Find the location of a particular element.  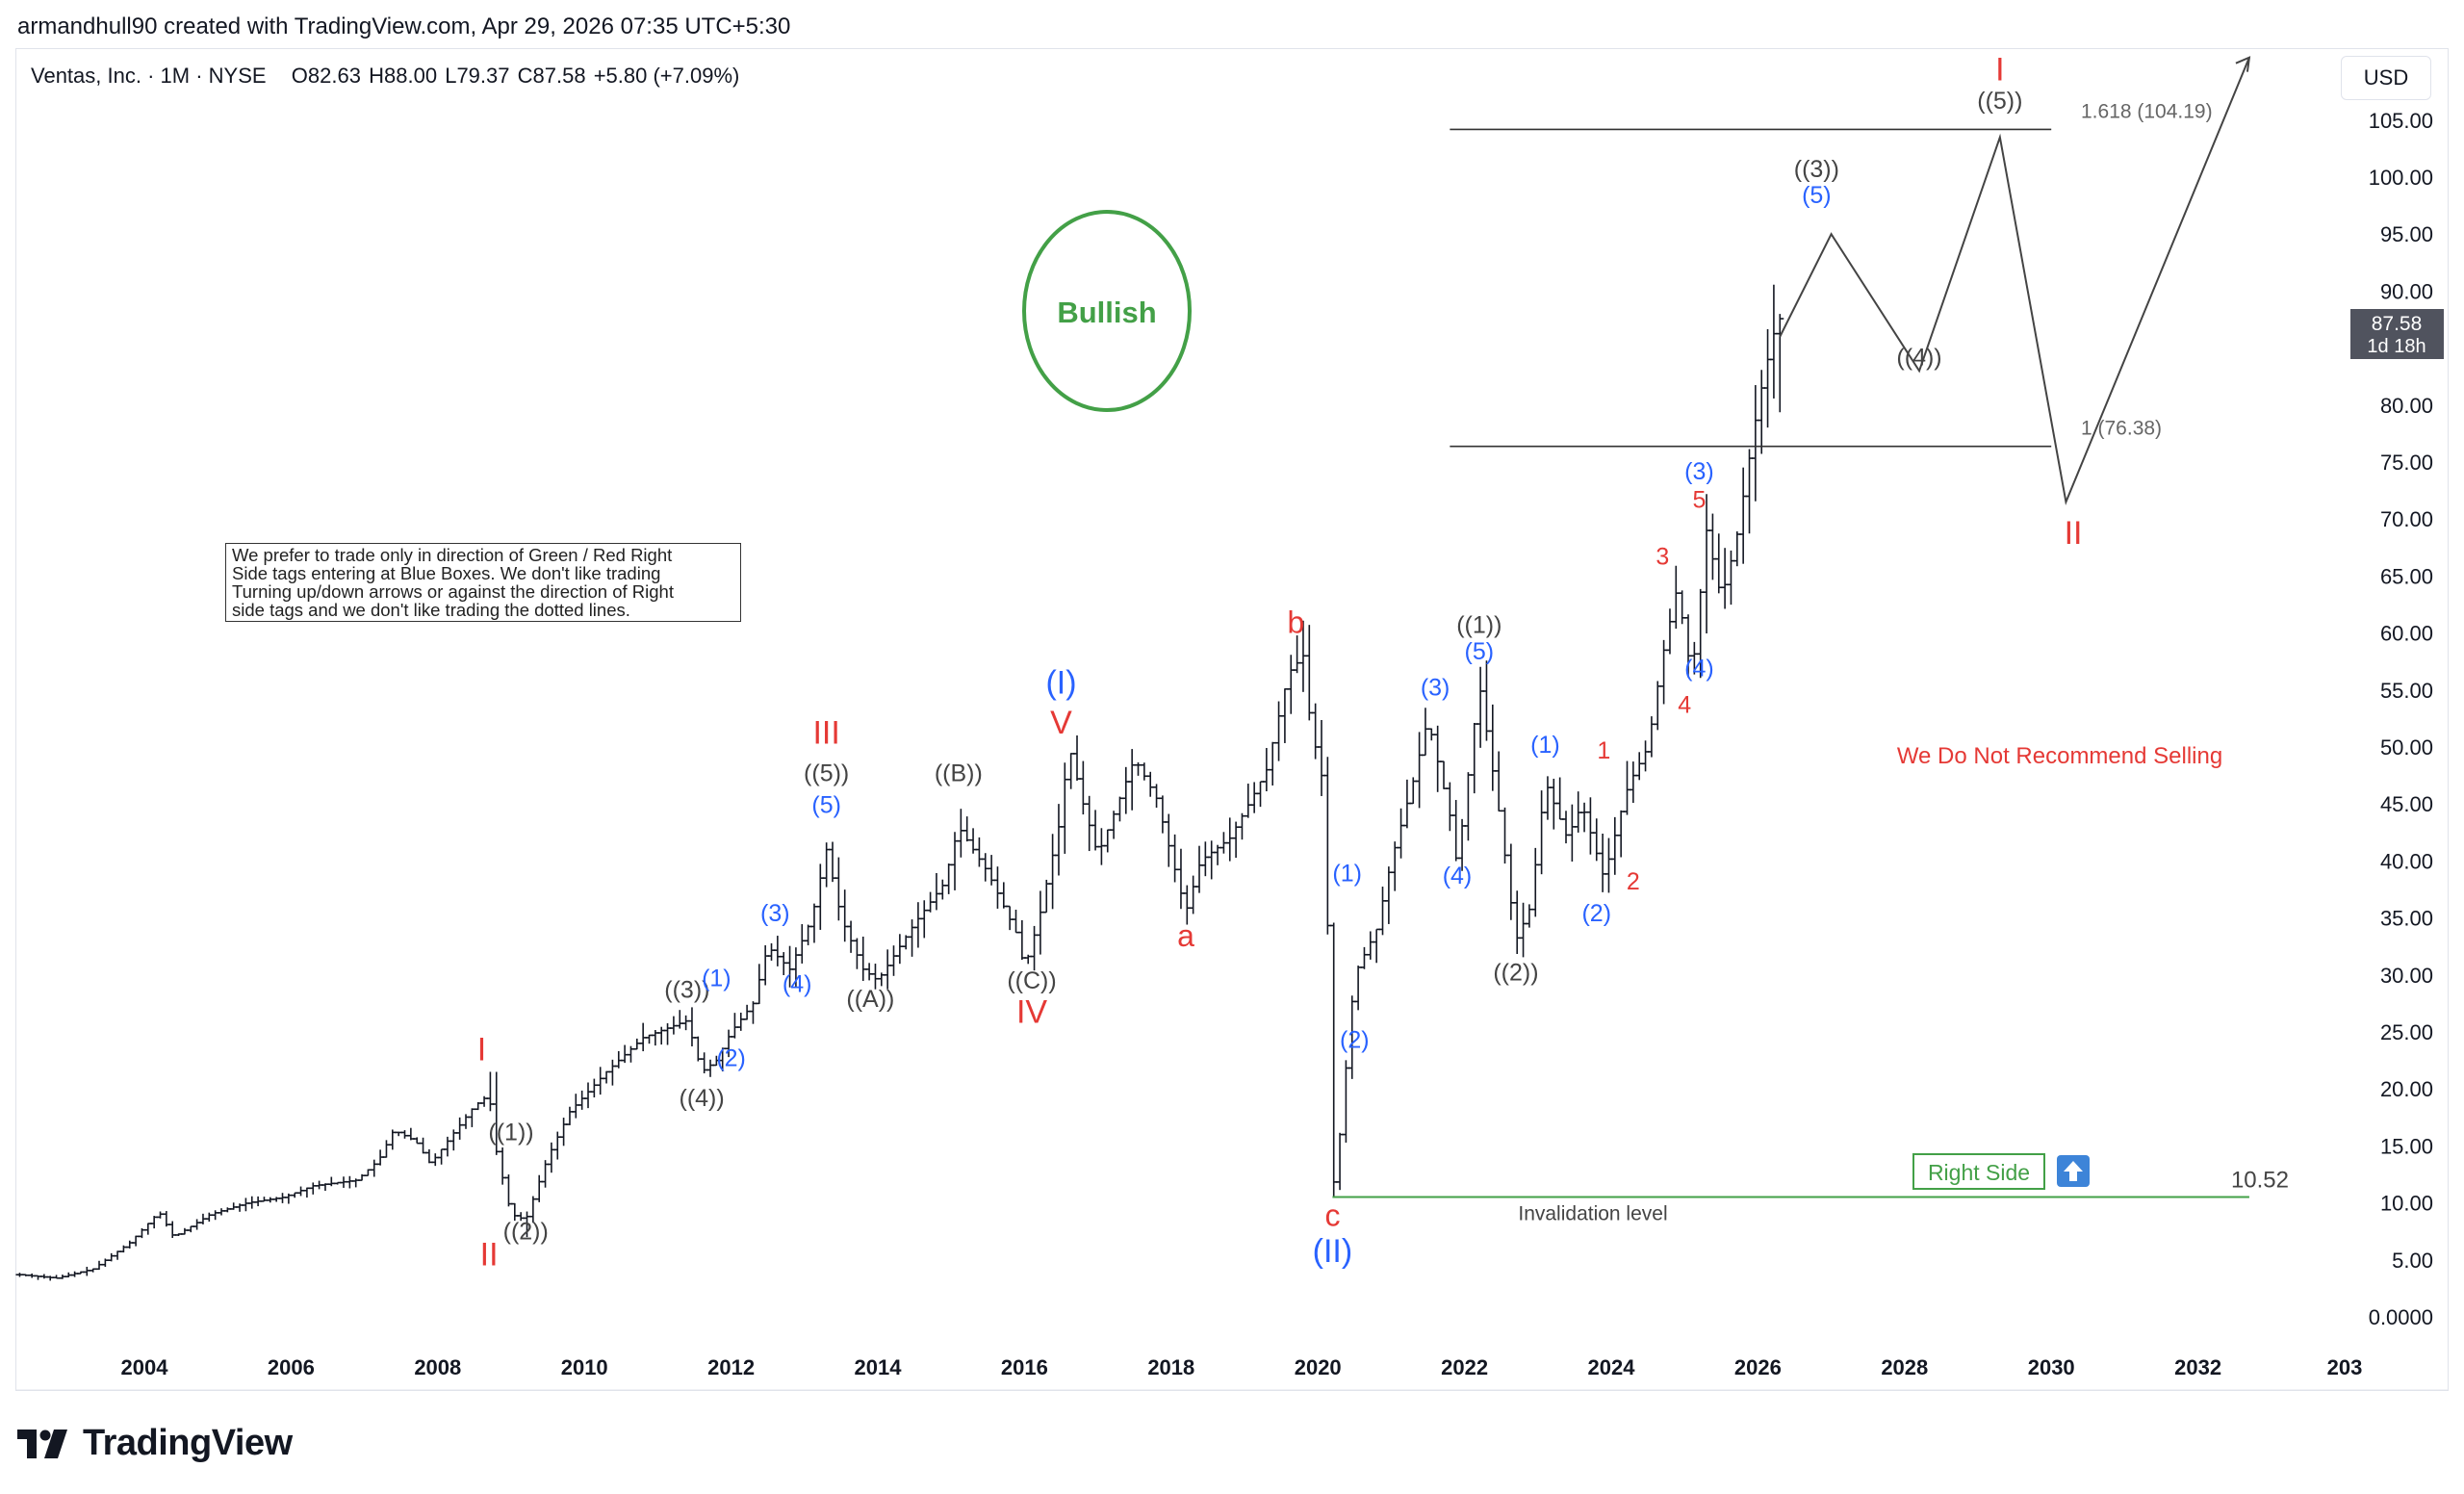

y-tick-label: 90.00 is located at coordinates (2406, 291).